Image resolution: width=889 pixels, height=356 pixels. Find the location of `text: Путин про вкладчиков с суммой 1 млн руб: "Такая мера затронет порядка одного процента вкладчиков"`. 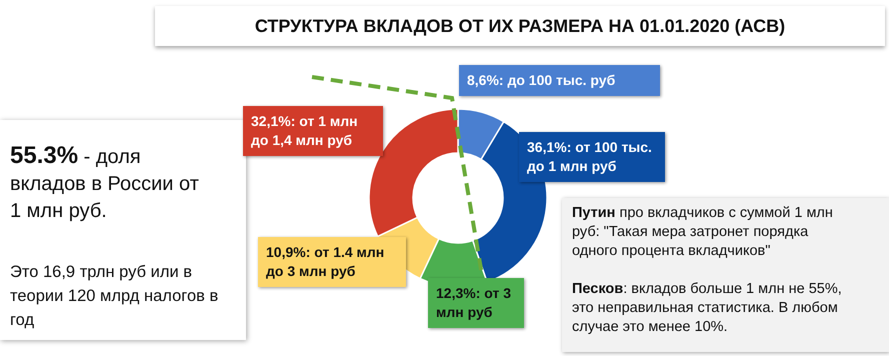

text: Путин про вкладчиков с суммой 1 млн руб: "Такая мера затронет порядка одного процента вкладчиков" is located at coordinates (703, 232).